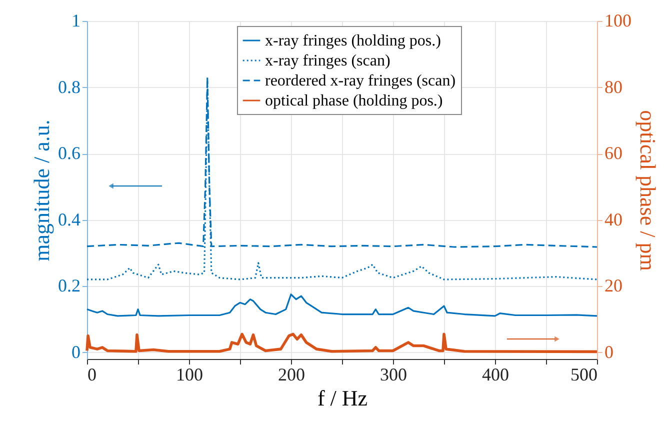  Describe the element at coordinates (41, 191) in the screenshot. I see `y-axis-title: magnitude / a.u.` at that location.